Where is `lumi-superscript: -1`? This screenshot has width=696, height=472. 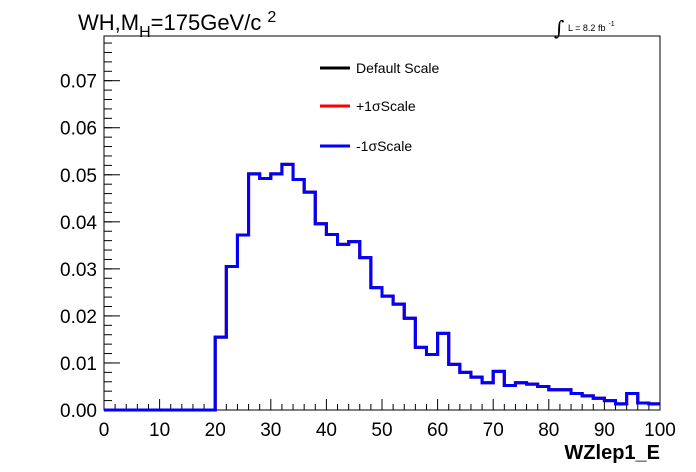 lumi-superscript: -1 is located at coordinates (611, 24).